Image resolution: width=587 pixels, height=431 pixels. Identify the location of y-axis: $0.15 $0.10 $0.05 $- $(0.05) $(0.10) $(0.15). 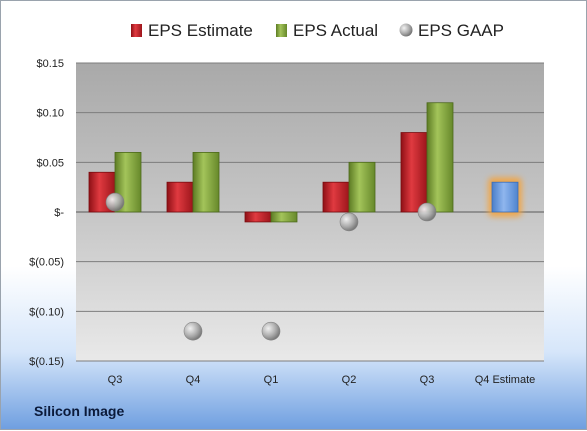
(46, 213).